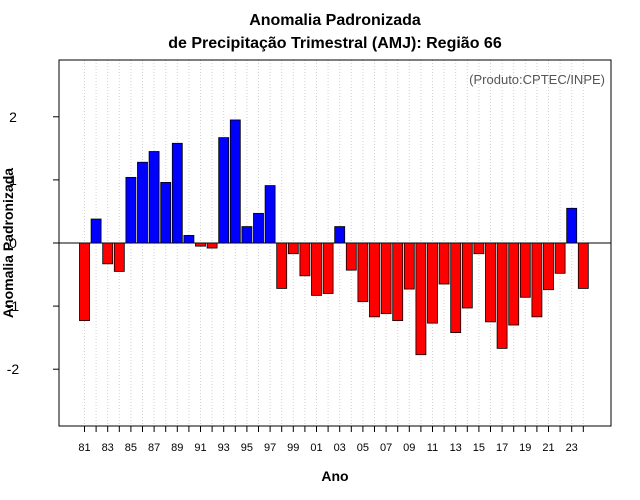 Image resolution: width=640 pixels, height=500 pixels. I want to click on x-tick-label: 83, so click(108, 448).